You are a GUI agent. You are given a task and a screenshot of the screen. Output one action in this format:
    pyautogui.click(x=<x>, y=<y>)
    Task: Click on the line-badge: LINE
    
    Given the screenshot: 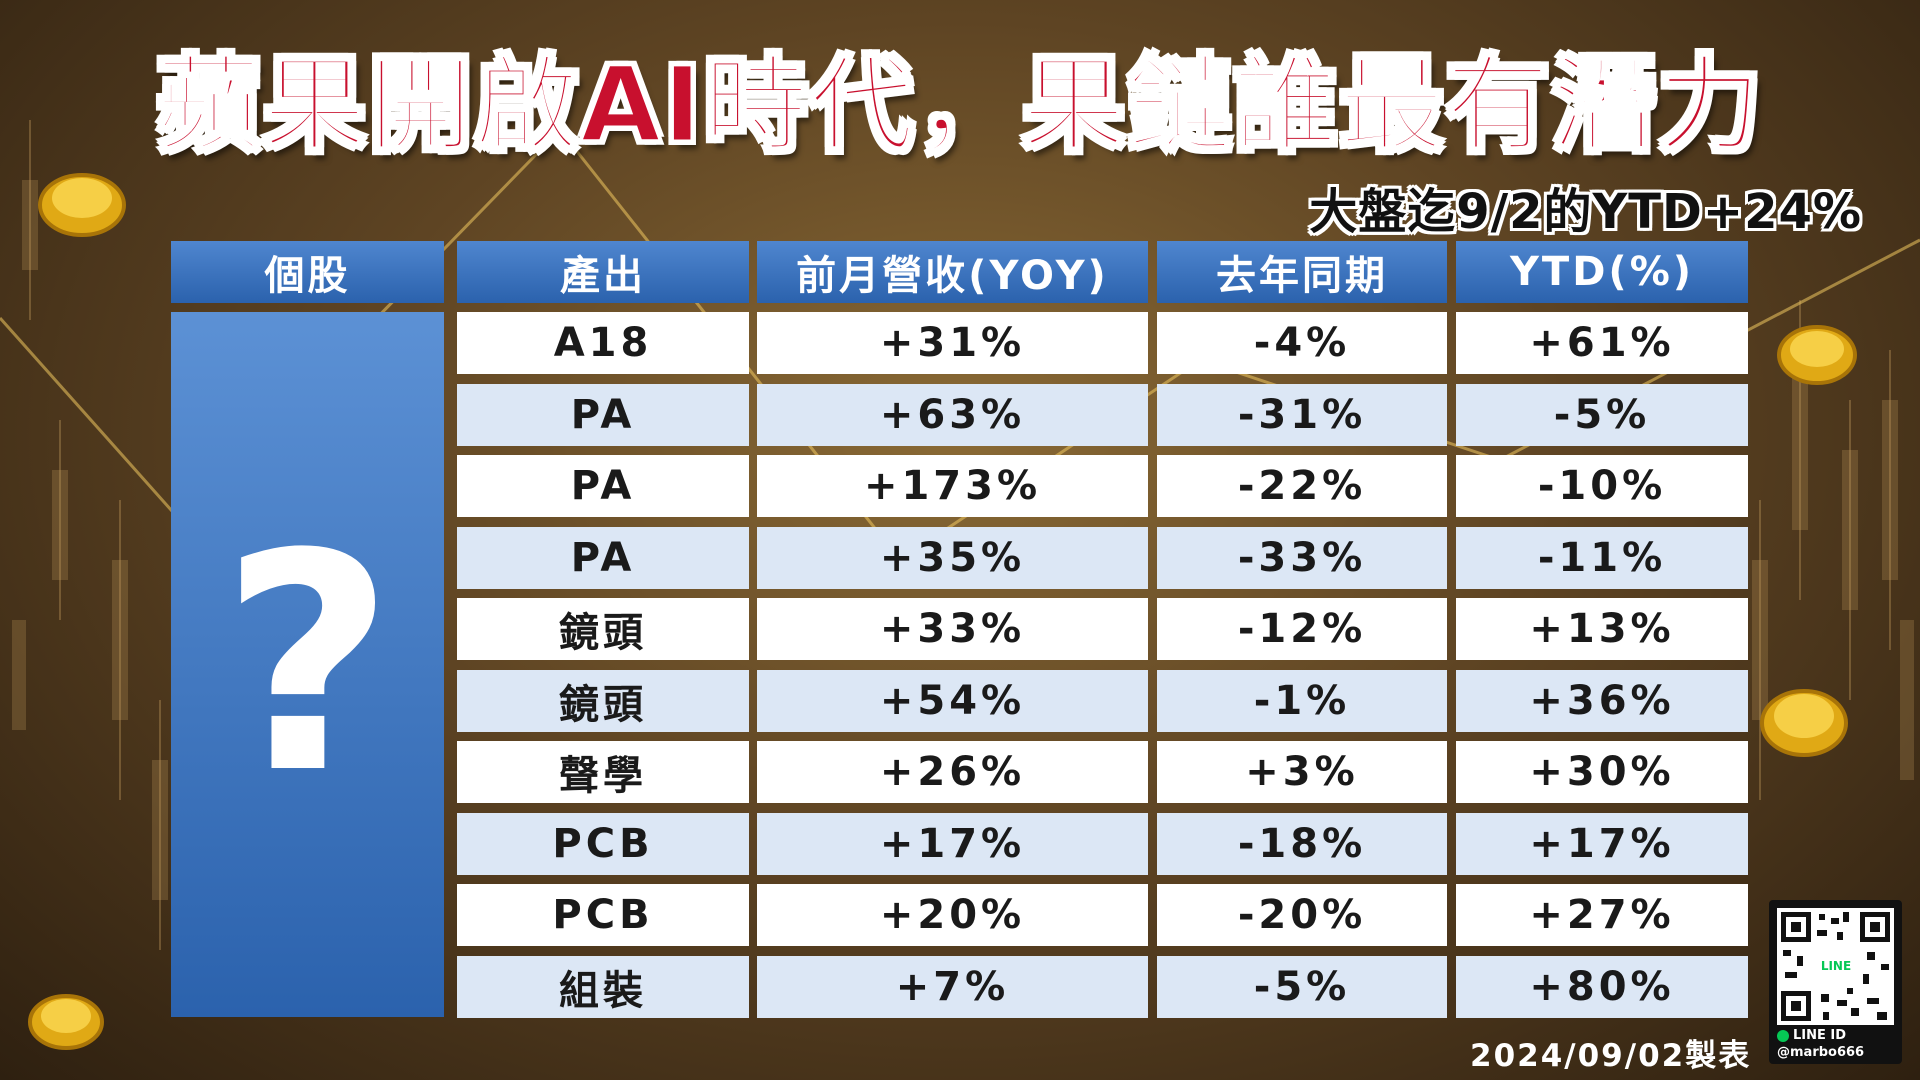 What is the action you would take?
    pyautogui.click(x=1836, y=966)
    